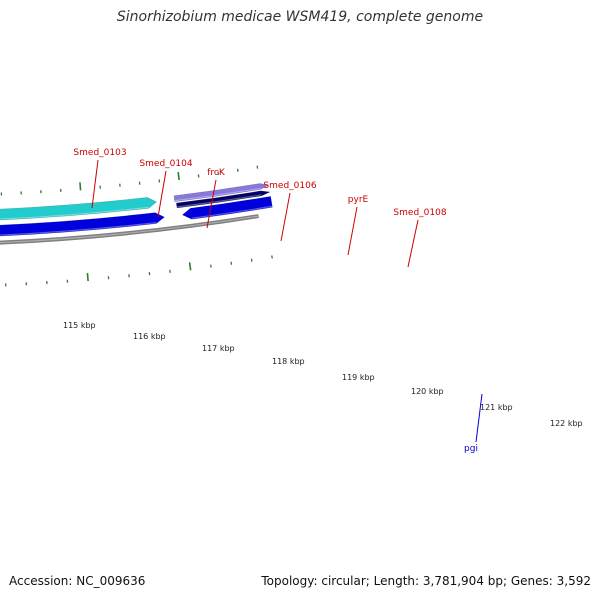 This screenshot has height=600, width=600. What do you see at coordinates (149, 336) in the screenshot?
I see `scale-label: 116 kbp` at bounding box center [149, 336].